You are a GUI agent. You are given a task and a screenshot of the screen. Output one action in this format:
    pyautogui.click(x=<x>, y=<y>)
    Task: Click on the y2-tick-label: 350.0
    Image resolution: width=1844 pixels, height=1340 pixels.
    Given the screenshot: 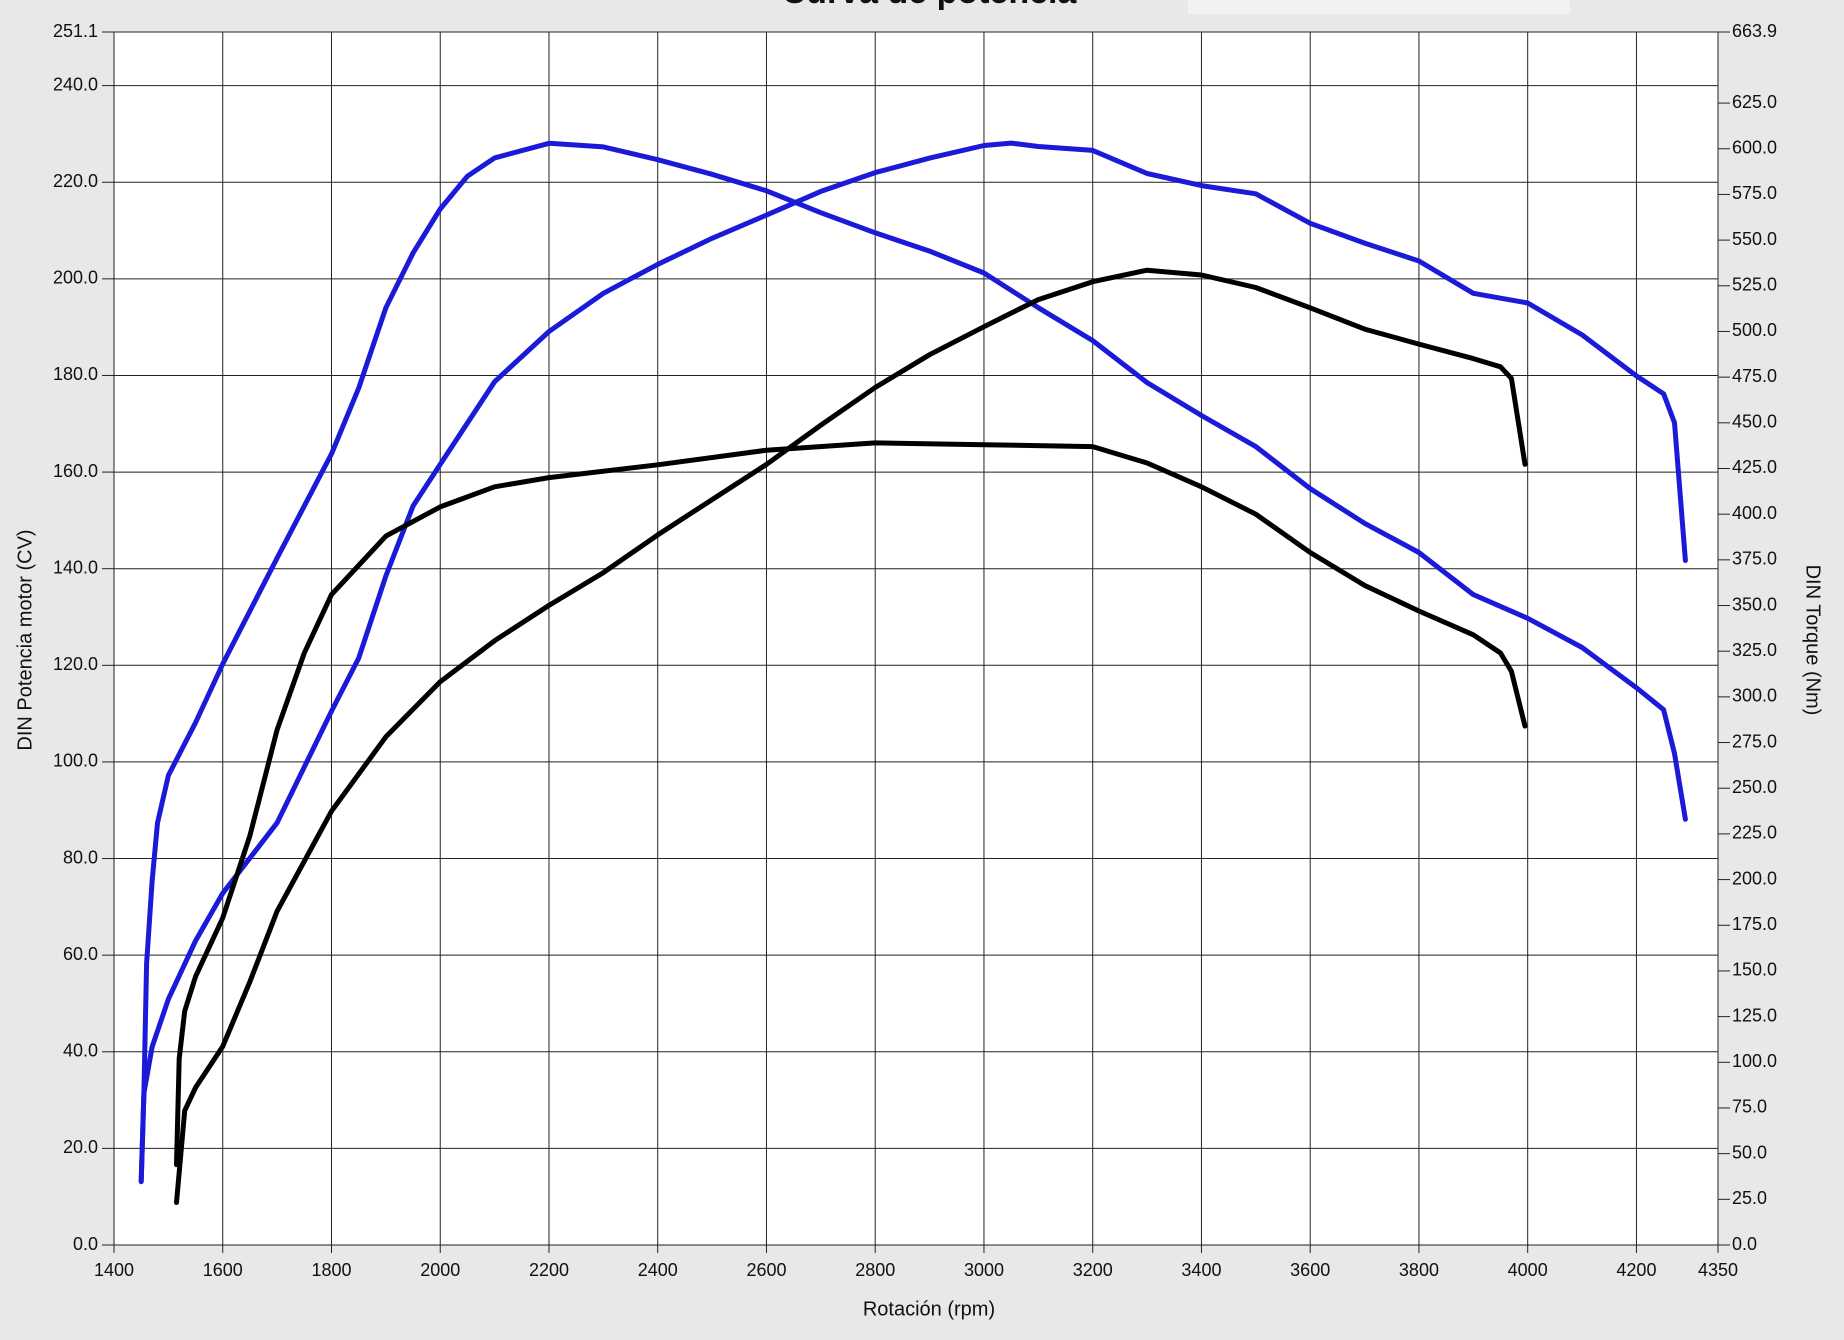 What is the action you would take?
    pyautogui.click(x=1754, y=604)
    